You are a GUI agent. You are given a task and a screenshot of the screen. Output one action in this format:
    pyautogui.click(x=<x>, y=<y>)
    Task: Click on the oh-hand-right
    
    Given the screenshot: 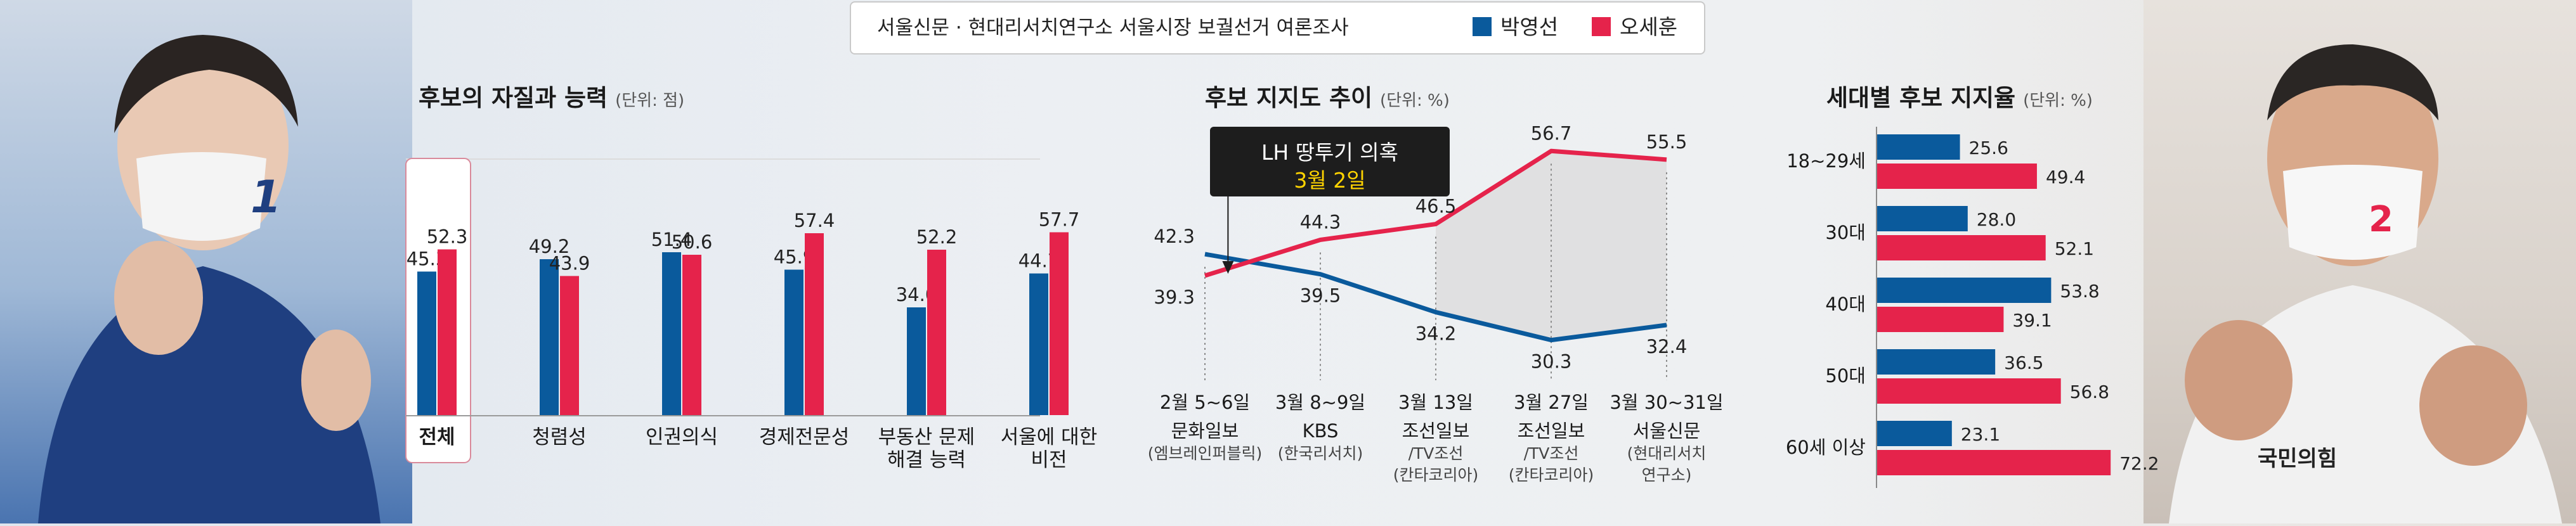 What is the action you would take?
    pyautogui.click(x=2473, y=406)
    